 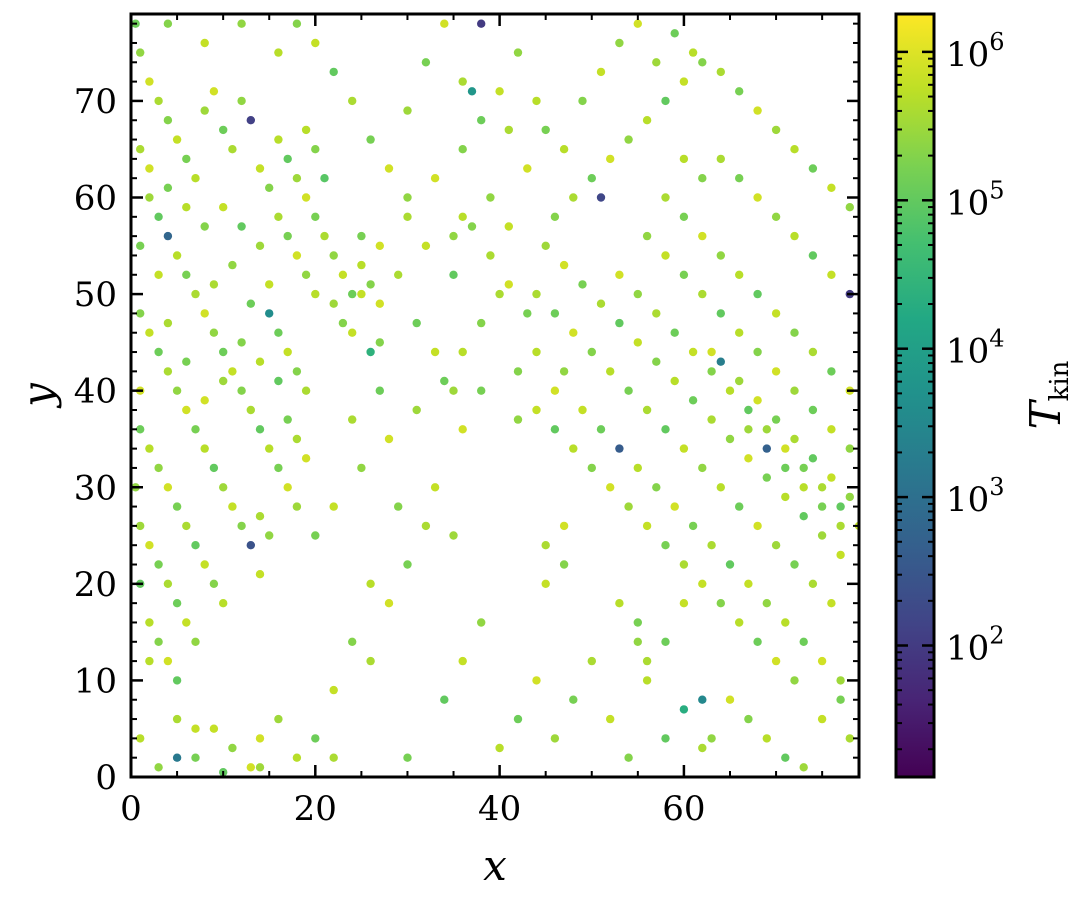 I want to click on x-tick-label: 20, so click(x=315, y=809).